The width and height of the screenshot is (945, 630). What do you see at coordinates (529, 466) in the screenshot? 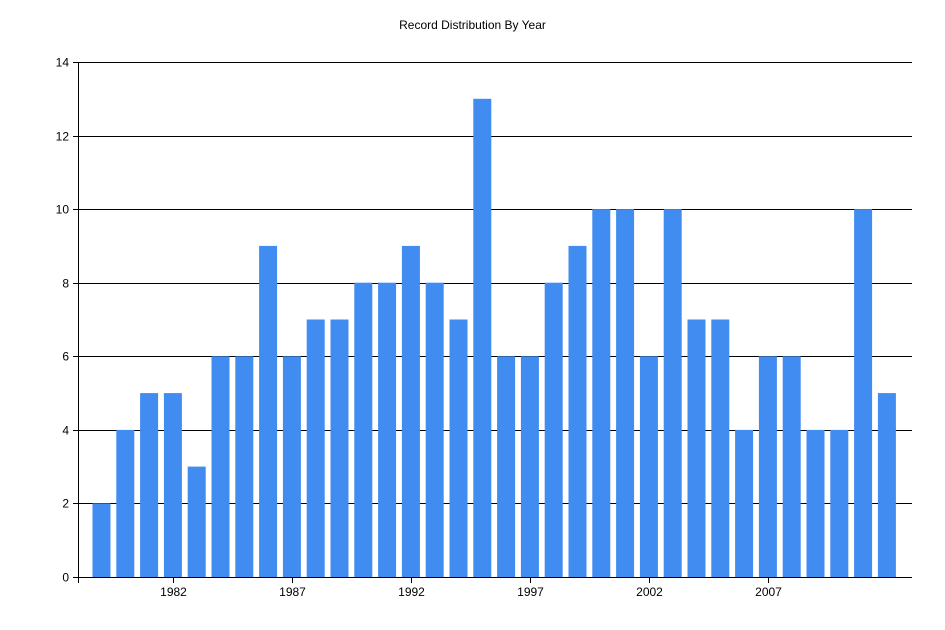
I see `bar-1997` at bounding box center [529, 466].